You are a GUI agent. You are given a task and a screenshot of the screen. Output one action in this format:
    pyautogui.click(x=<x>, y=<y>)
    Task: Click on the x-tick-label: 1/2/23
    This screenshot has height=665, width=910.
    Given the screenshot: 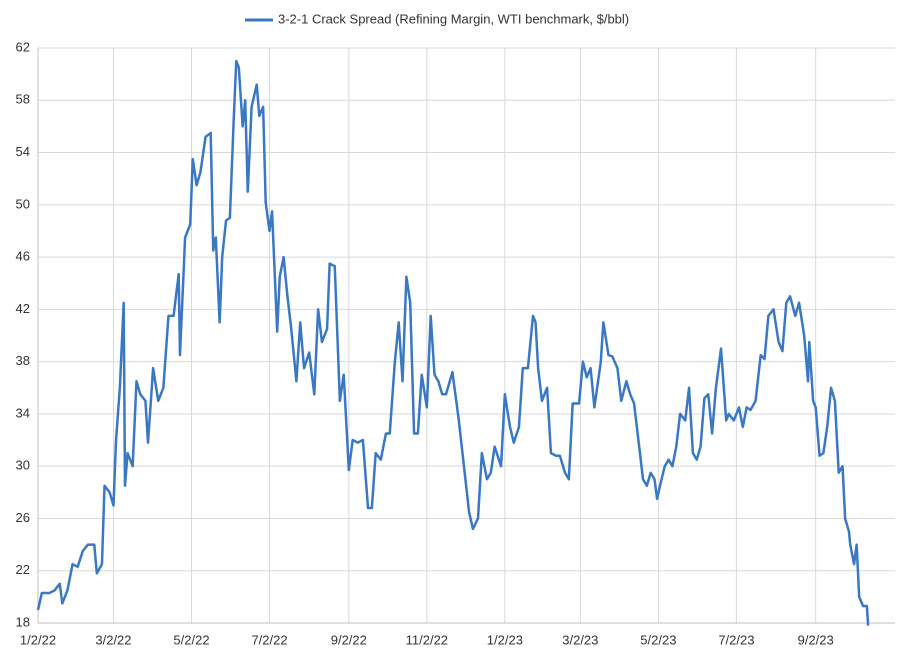 What is the action you would take?
    pyautogui.click(x=505, y=639)
    